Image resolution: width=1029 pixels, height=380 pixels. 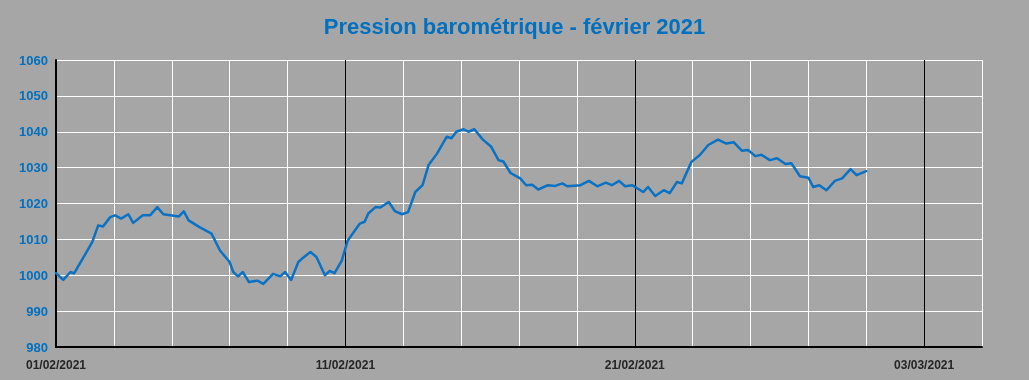 What do you see at coordinates (33, 203) in the screenshot?
I see `y-tick-label: 1020` at bounding box center [33, 203].